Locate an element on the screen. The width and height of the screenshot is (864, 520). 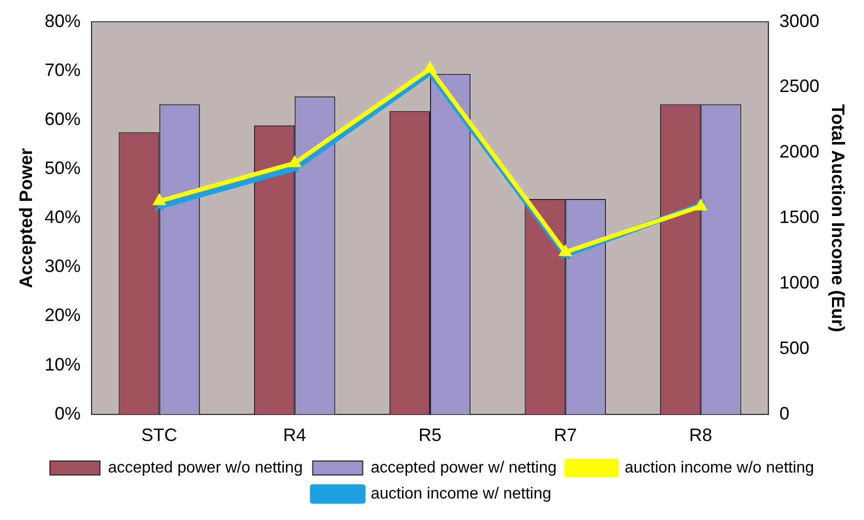
y-tick-label: 30% is located at coordinates (62, 266).